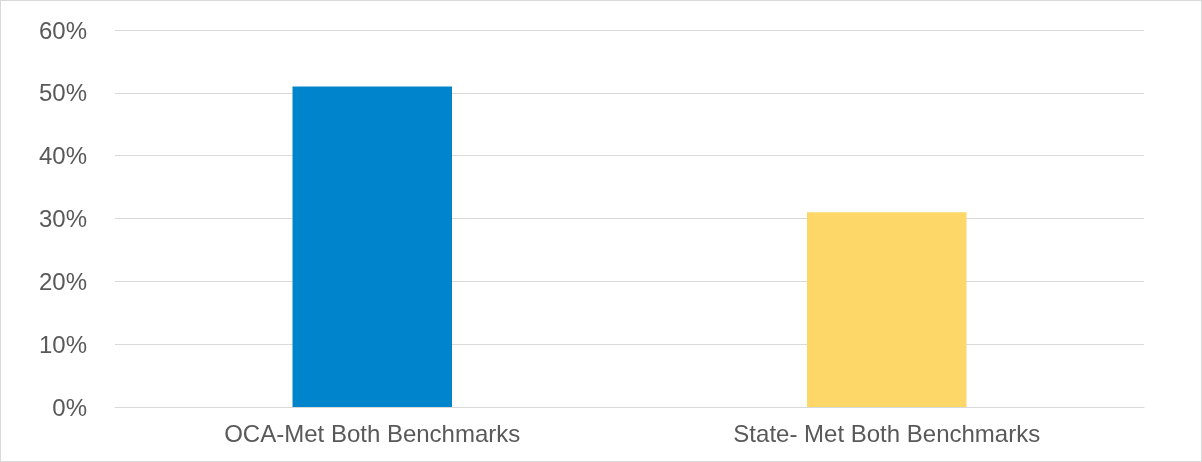  I want to click on y-tick-label: 20%, so click(62, 281).